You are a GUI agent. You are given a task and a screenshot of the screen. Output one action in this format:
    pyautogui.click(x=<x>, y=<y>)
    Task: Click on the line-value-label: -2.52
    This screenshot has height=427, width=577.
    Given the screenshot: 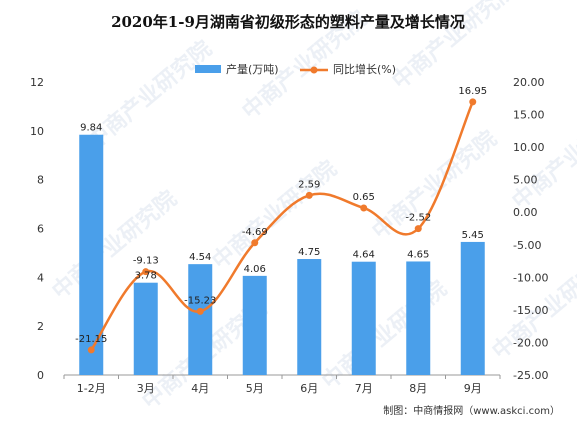 What is the action you would take?
    pyautogui.click(x=418, y=218)
    